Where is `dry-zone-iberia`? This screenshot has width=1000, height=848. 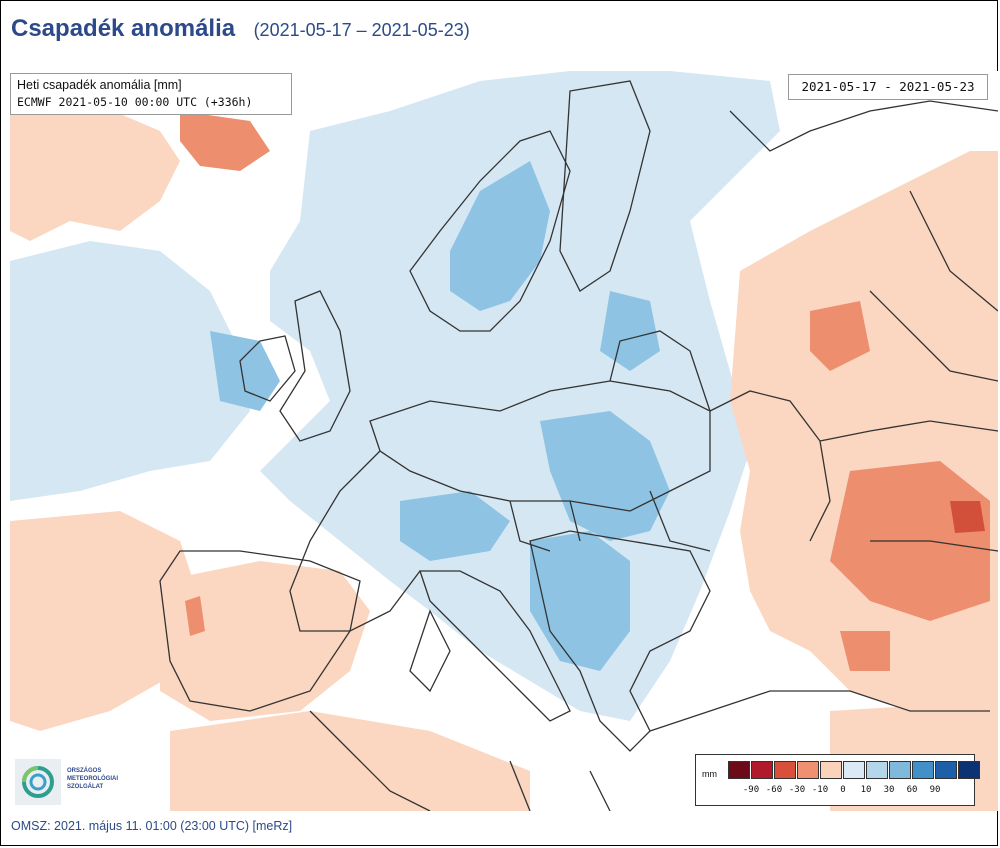
dry-zone-iberia is located at coordinates (265, 641).